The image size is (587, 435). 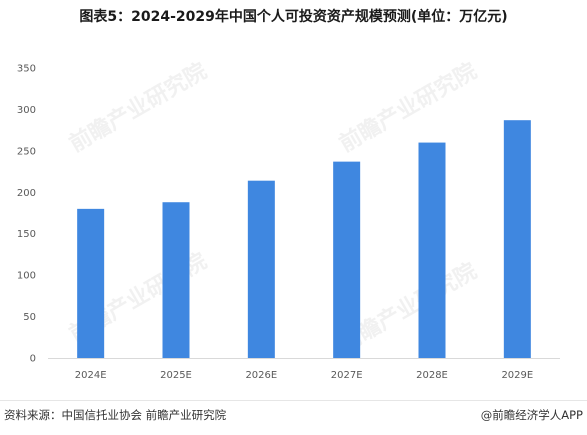 What do you see at coordinates (115, 415) in the screenshot?
I see `source-note: 资料来源：中国信托业协会 前瞻产业研究院` at bounding box center [115, 415].